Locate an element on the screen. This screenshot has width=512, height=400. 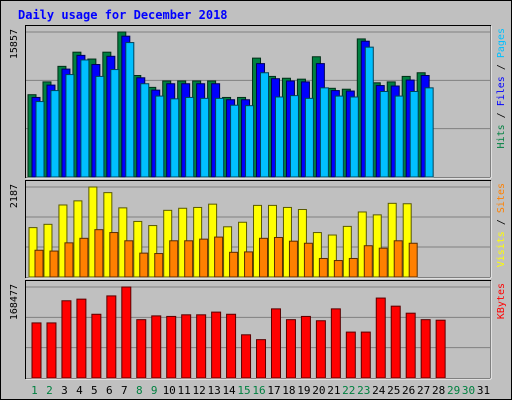
day-label: 12 is located at coordinates (199, 390).